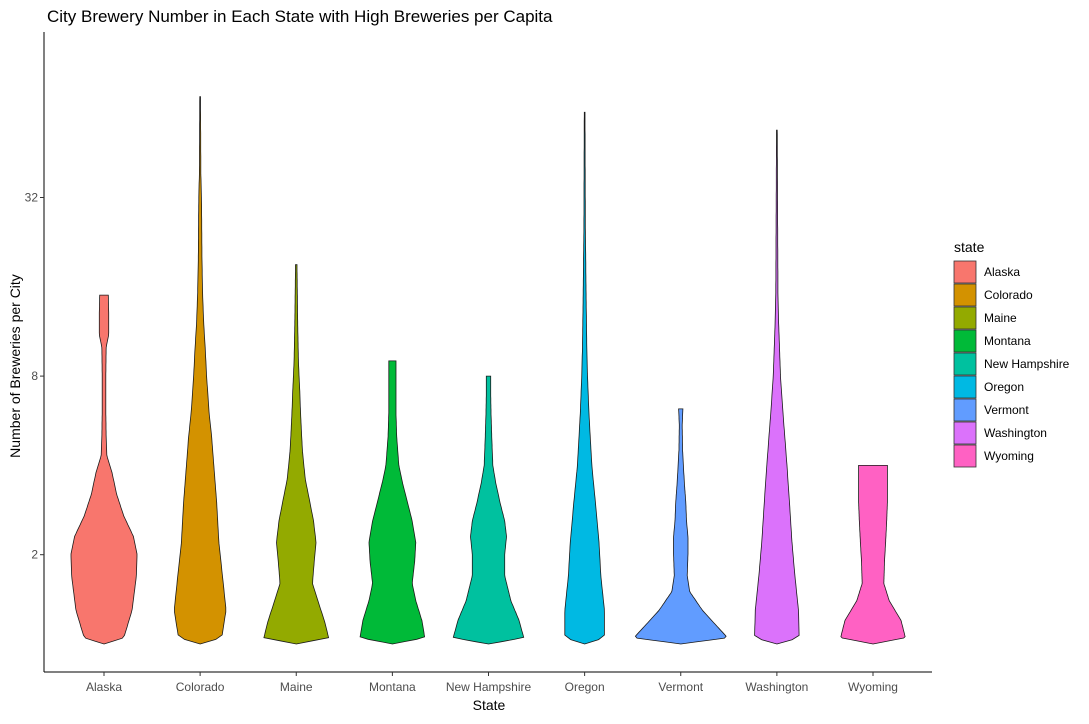 The image size is (1089, 724). What do you see at coordinates (296, 687) in the screenshot?
I see `x-tick-label: Maine` at bounding box center [296, 687].